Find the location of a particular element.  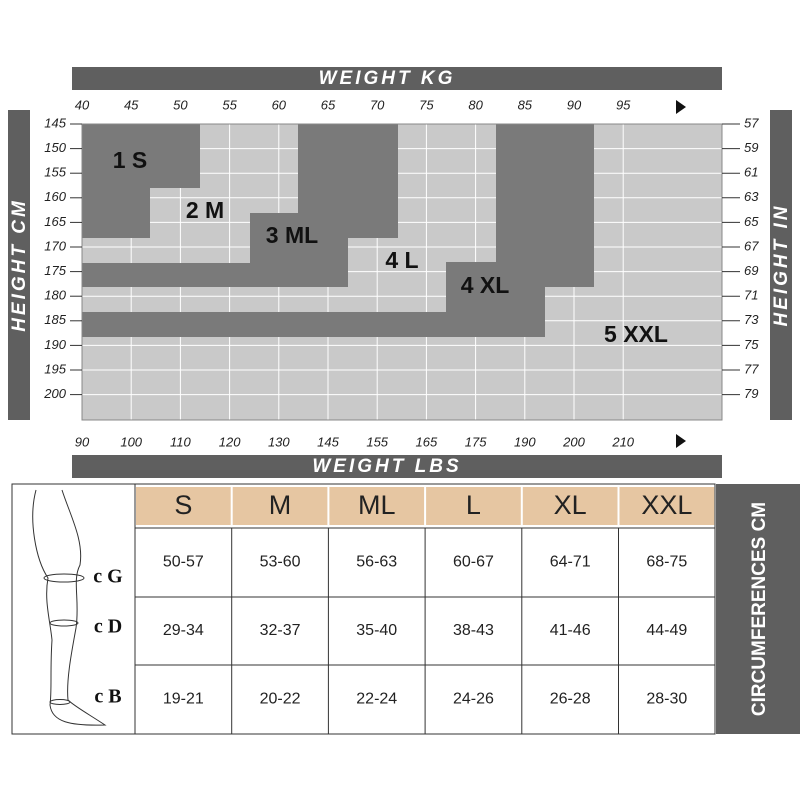

header-text: M is located at coordinates (280, 505).